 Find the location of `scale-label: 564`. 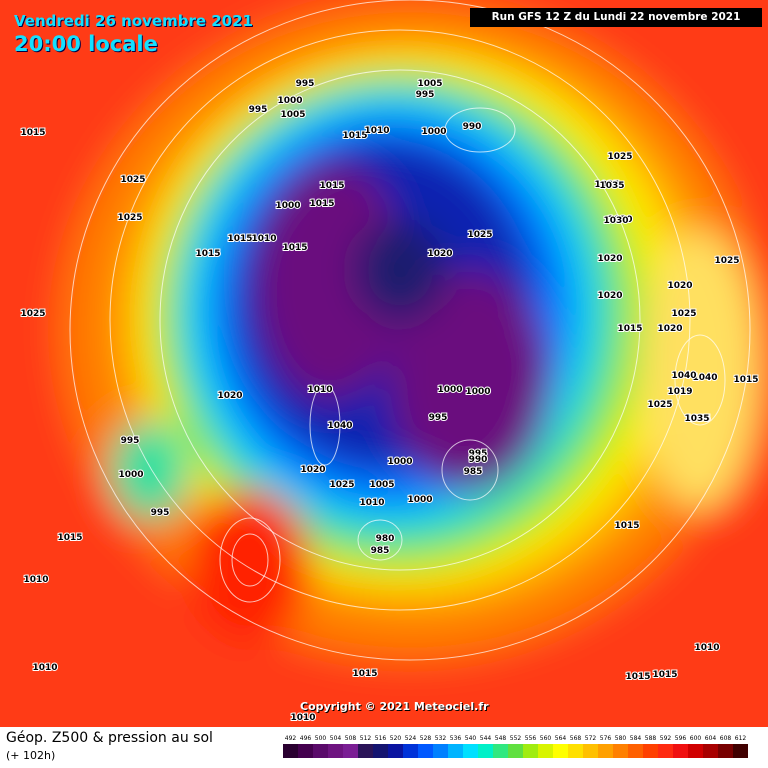

scale-label: 564 is located at coordinates (561, 738).